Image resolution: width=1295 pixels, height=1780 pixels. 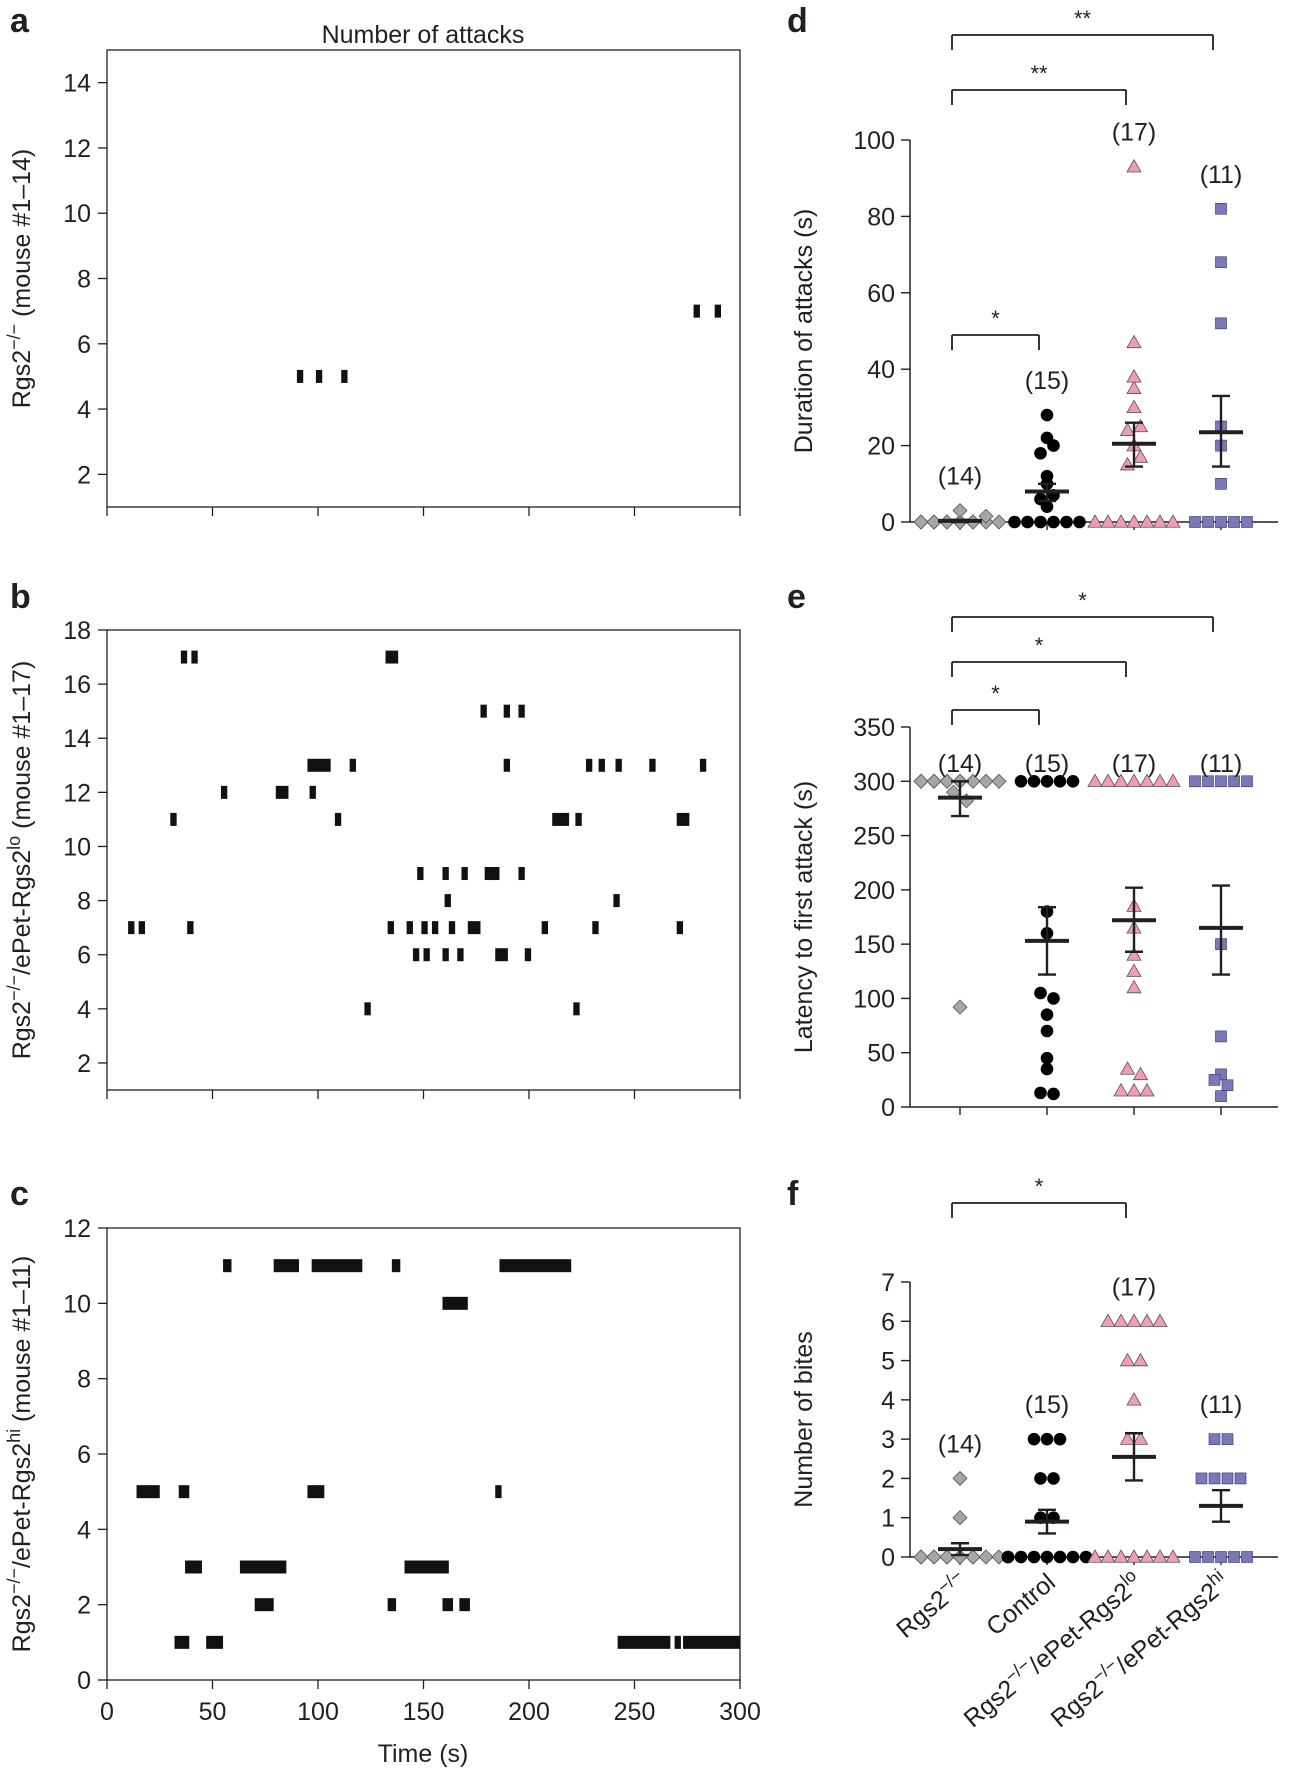 What do you see at coordinates (77, 1304) in the screenshot?
I see `y-tick-label: 10` at bounding box center [77, 1304].